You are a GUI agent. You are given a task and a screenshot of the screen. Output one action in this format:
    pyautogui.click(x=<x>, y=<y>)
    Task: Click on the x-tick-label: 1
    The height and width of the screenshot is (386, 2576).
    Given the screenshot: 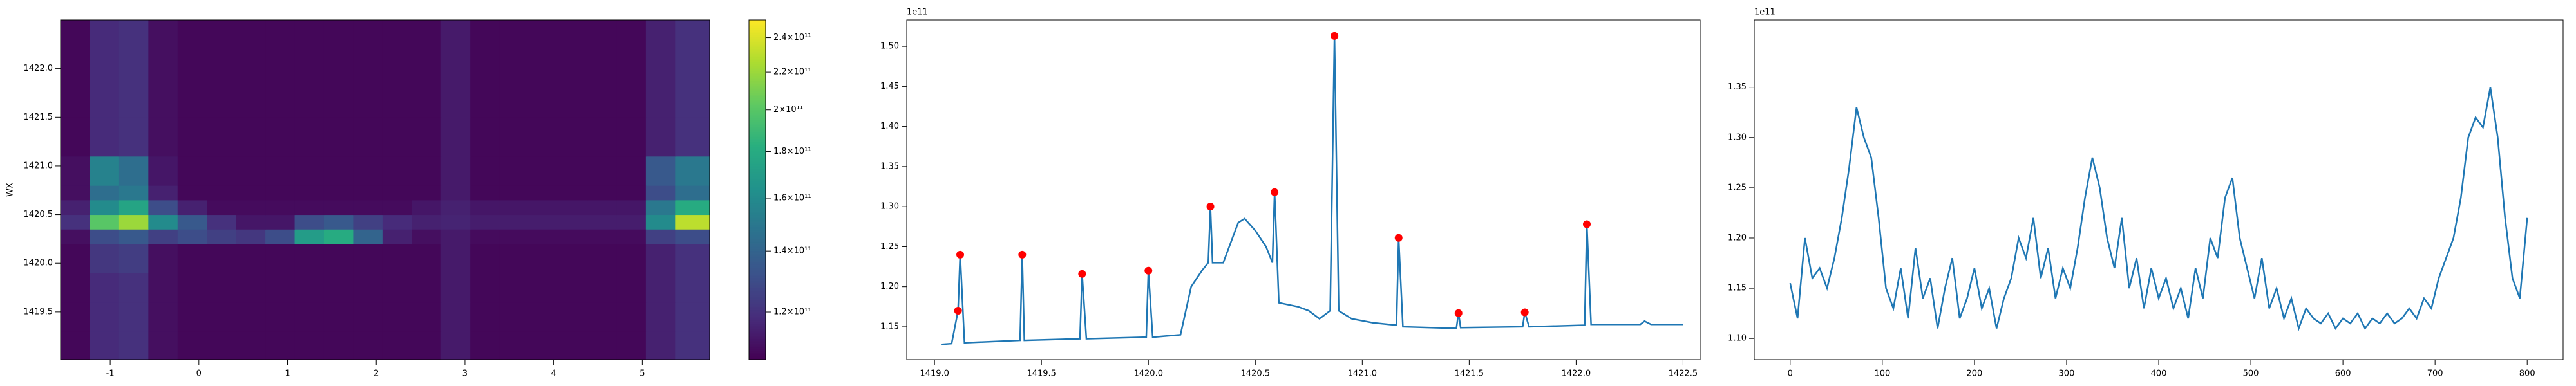 What is the action you would take?
    pyautogui.click(x=287, y=374)
    